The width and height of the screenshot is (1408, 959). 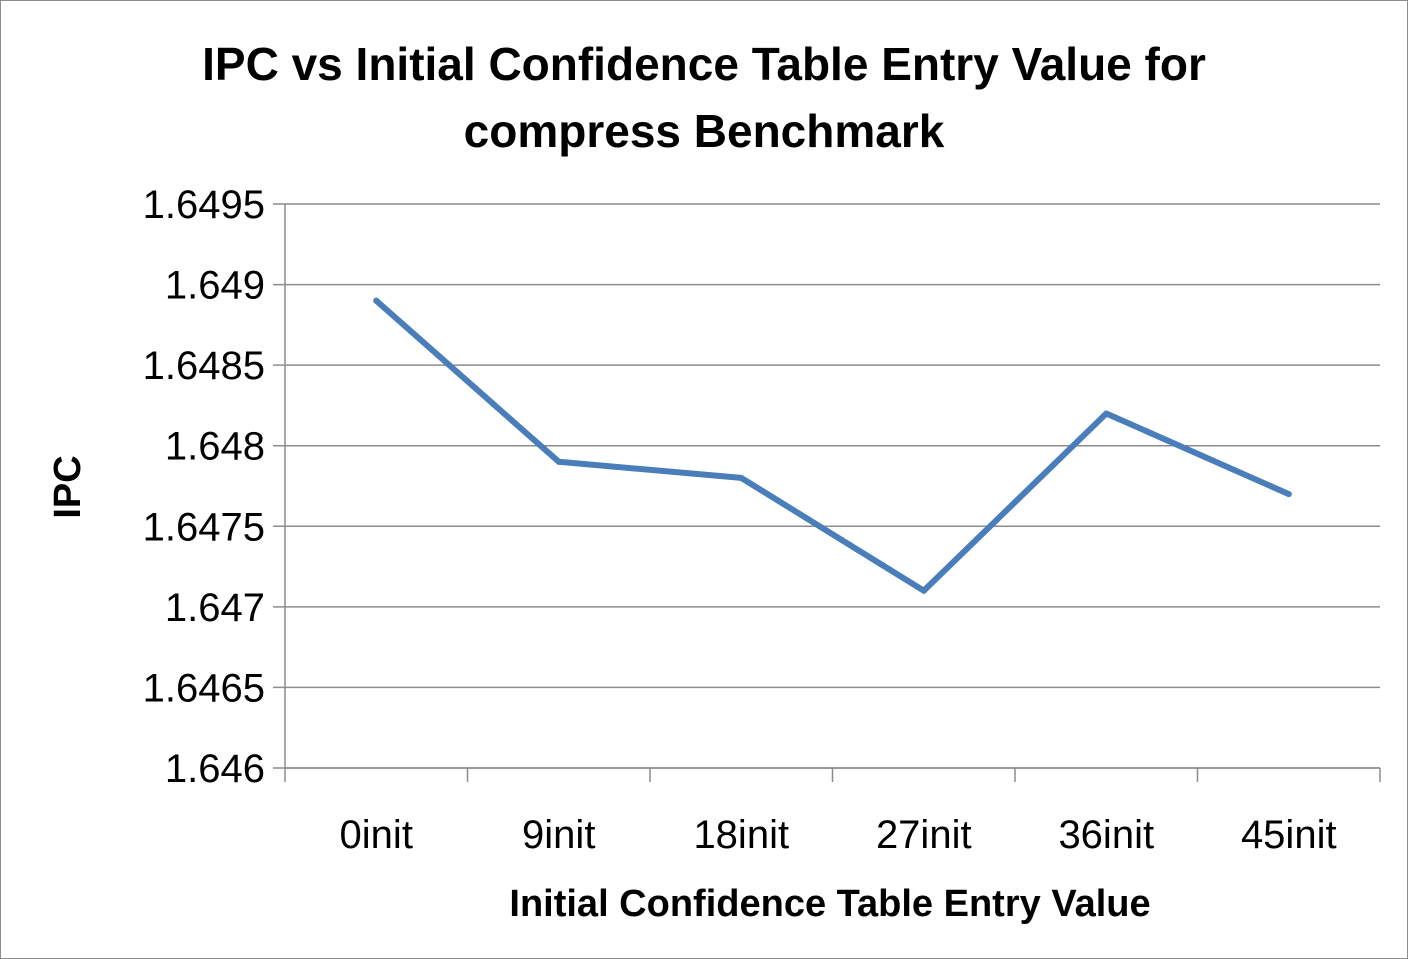 I want to click on y-tick-label: 1.646, so click(x=215, y=769).